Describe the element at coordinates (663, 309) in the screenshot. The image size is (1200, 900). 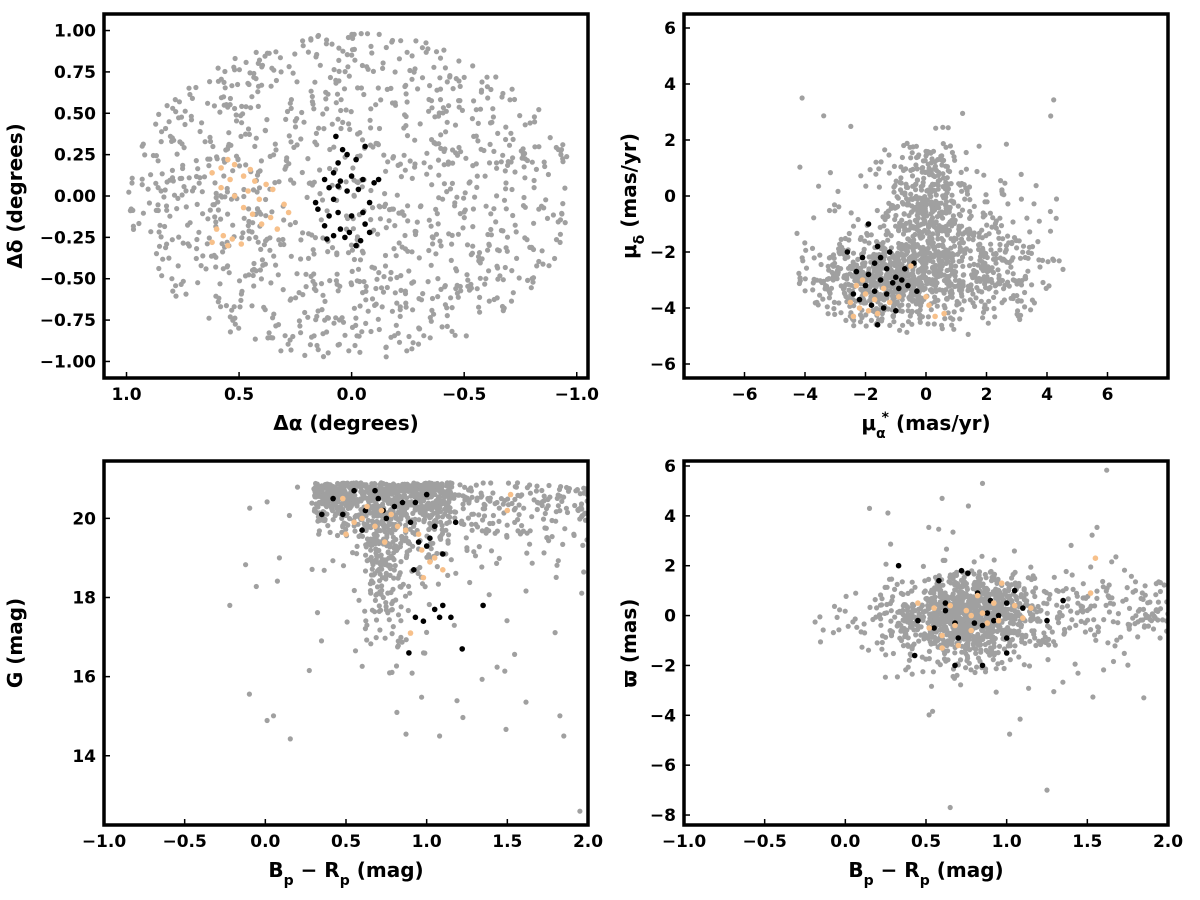
I see `y-tick-label: −4` at that location.